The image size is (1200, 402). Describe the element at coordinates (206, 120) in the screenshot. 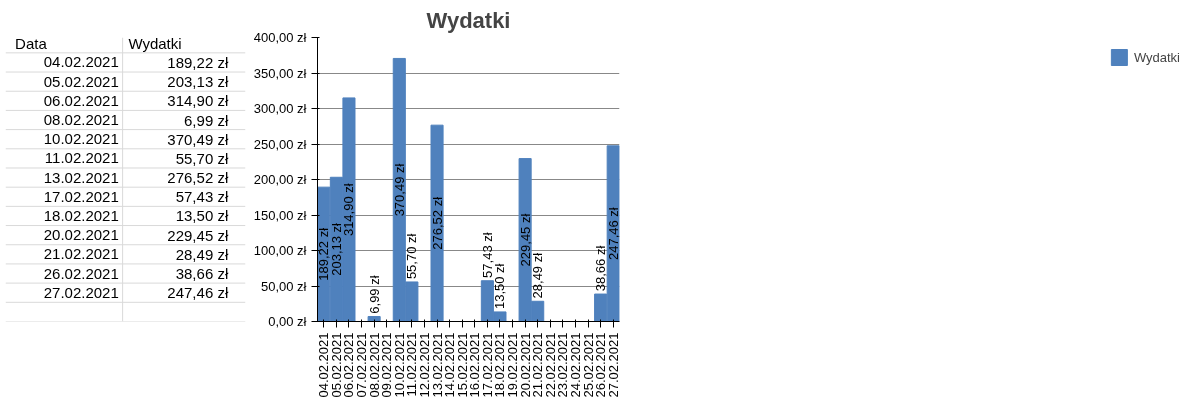

I see `text: 6,99 zł` at that location.